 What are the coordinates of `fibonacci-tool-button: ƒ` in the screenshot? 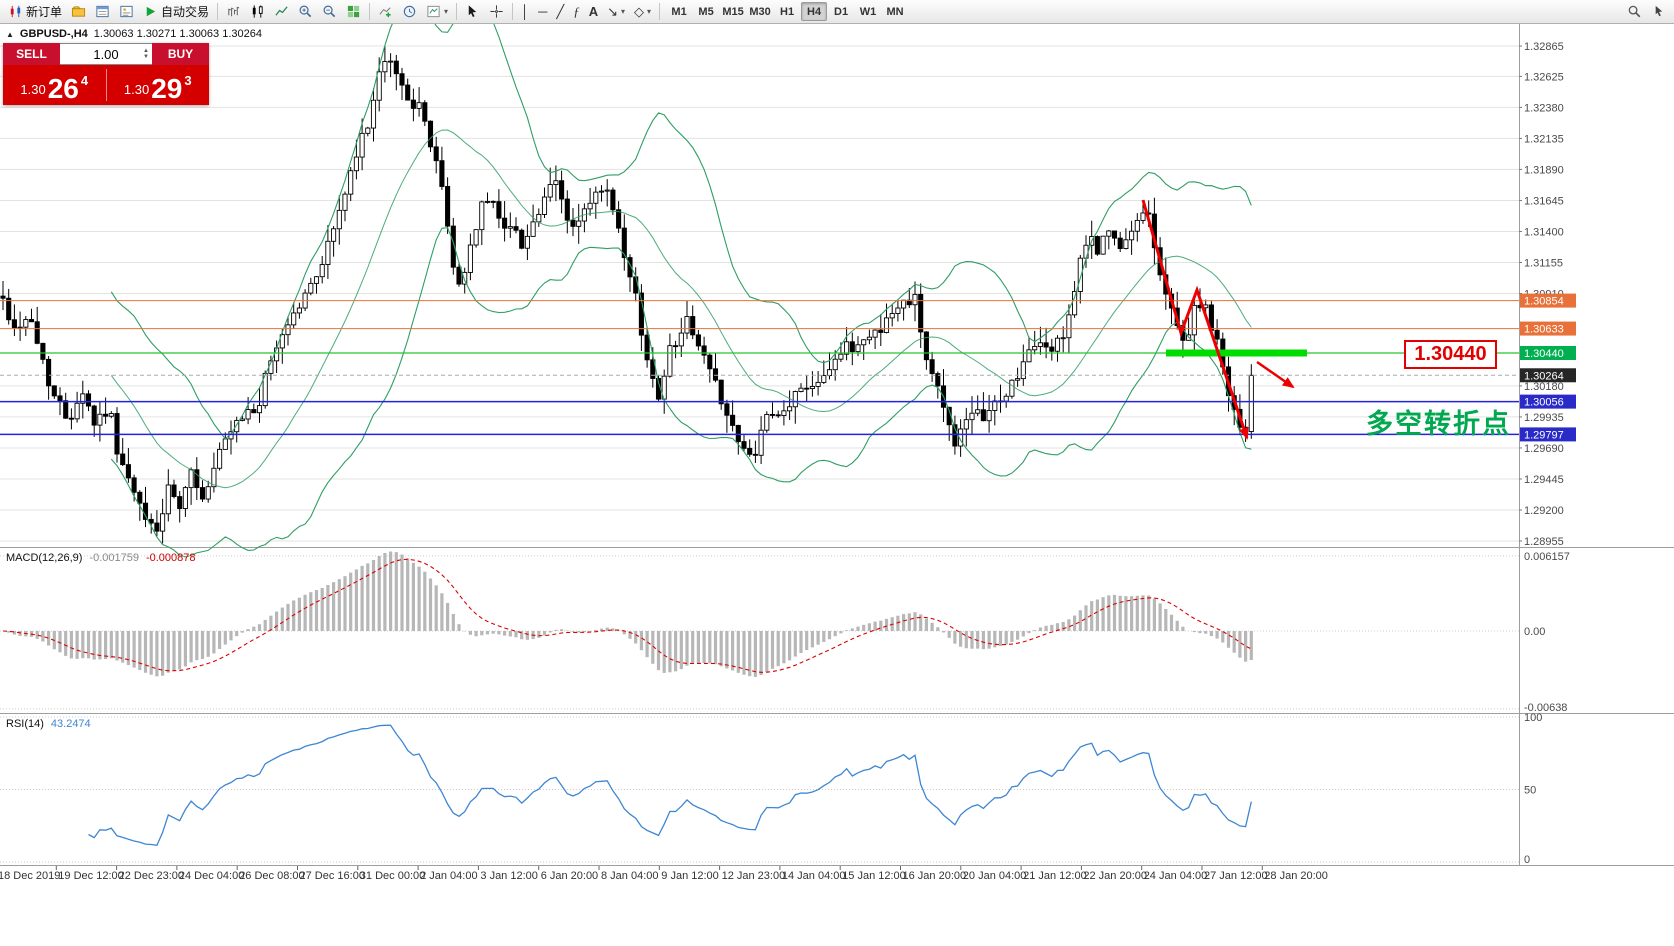 It's located at (576, 12).